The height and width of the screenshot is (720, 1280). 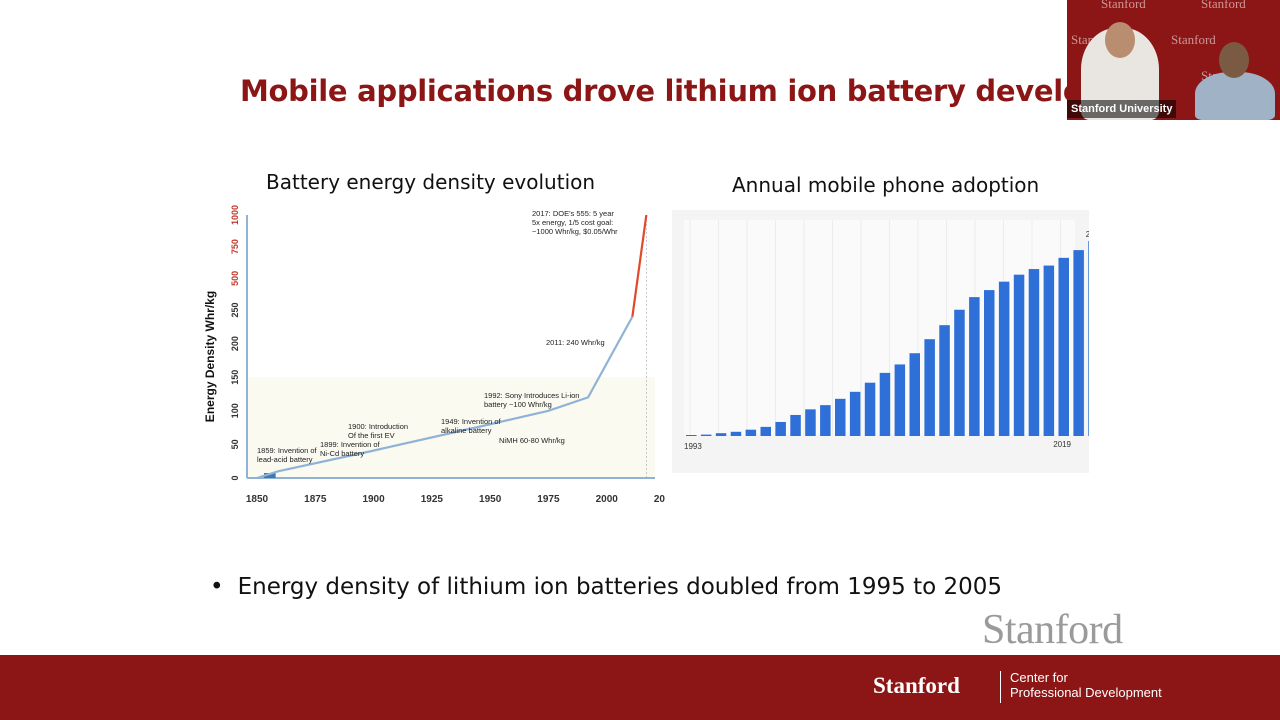 I want to click on annotation-line: 5x energy, 1/5 cost goal:, so click(x=572, y=222).